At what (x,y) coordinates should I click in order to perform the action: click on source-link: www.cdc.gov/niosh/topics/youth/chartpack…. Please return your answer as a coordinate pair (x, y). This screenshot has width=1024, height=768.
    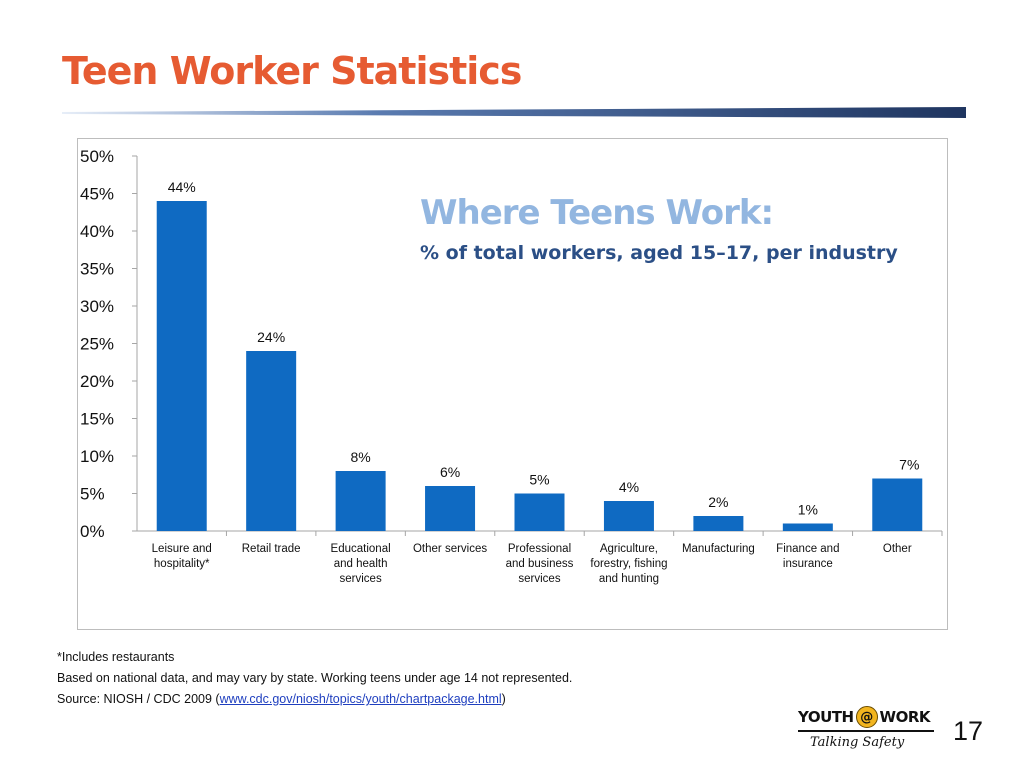
    Looking at the image, I should click on (360, 699).